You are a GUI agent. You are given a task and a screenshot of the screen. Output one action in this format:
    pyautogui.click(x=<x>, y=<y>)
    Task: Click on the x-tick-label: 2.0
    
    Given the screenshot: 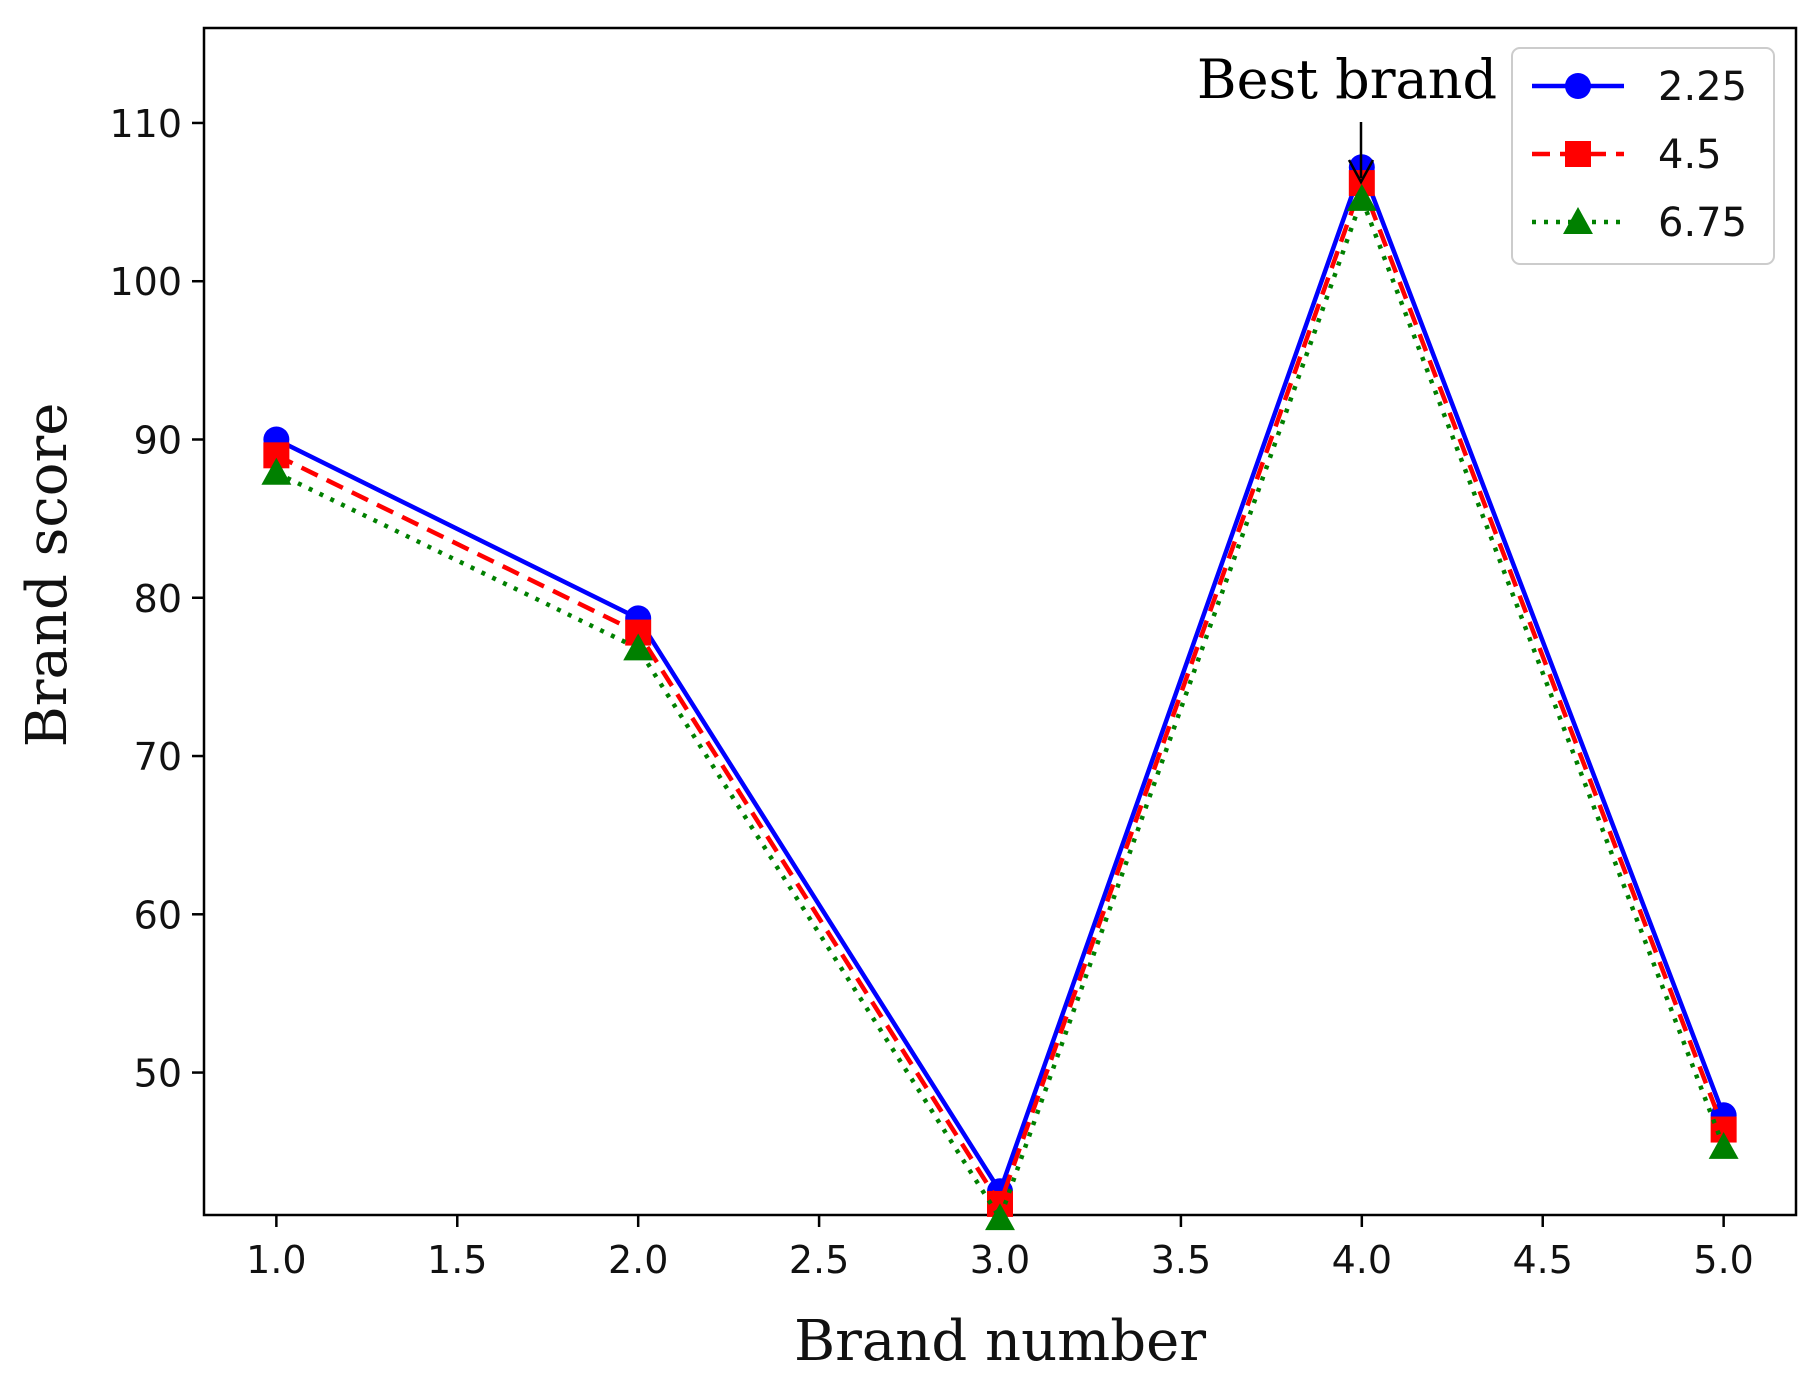 What is the action you would take?
    pyautogui.click(x=638, y=1260)
    